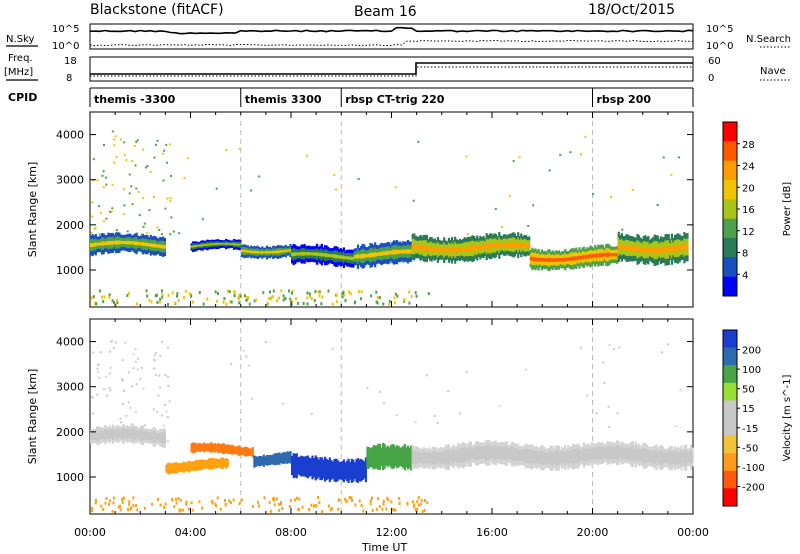 This screenshot has width=800, height=554. Describe the element at coordinates (70, 180) in the screenshot. I see `y-tick-label: 3000` at that location.